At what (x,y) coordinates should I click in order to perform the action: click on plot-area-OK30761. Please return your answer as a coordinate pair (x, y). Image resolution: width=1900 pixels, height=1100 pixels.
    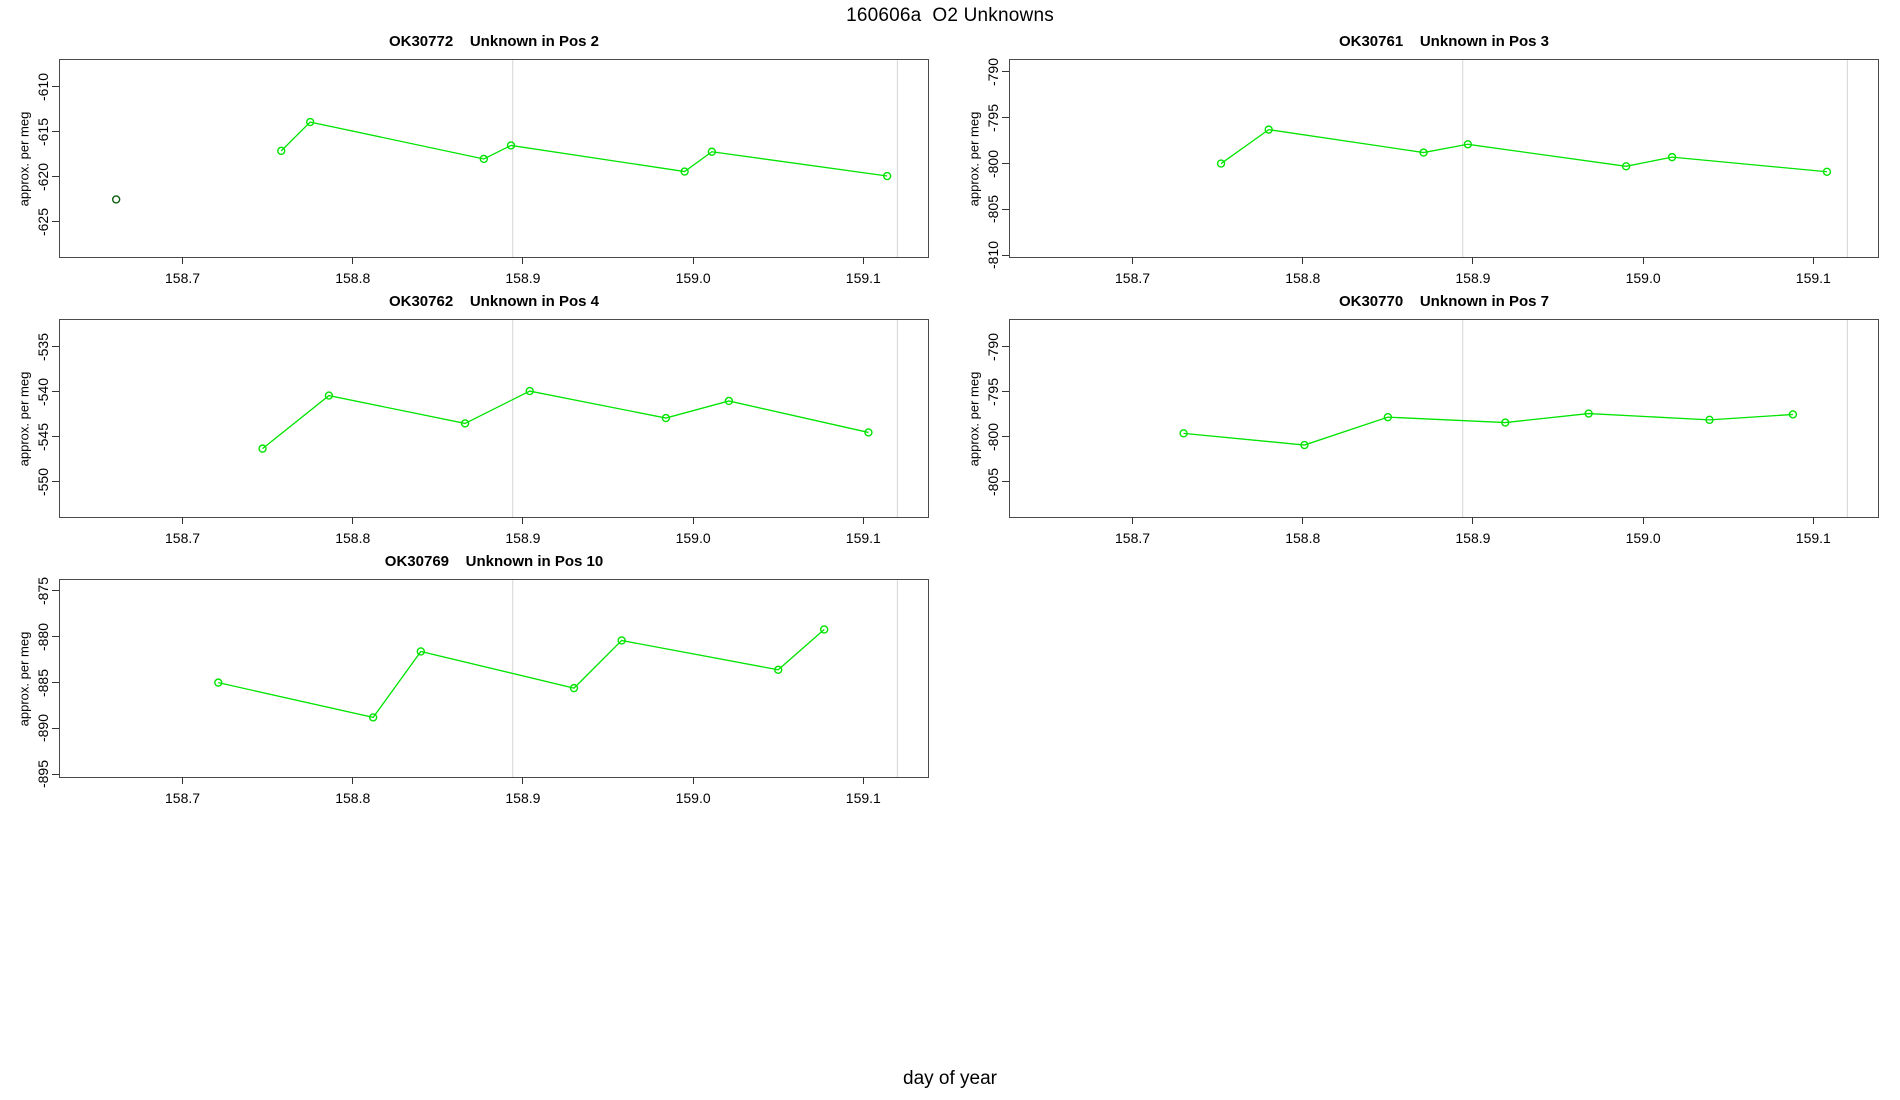
    Looking at the image, I should click on (1532, 158).